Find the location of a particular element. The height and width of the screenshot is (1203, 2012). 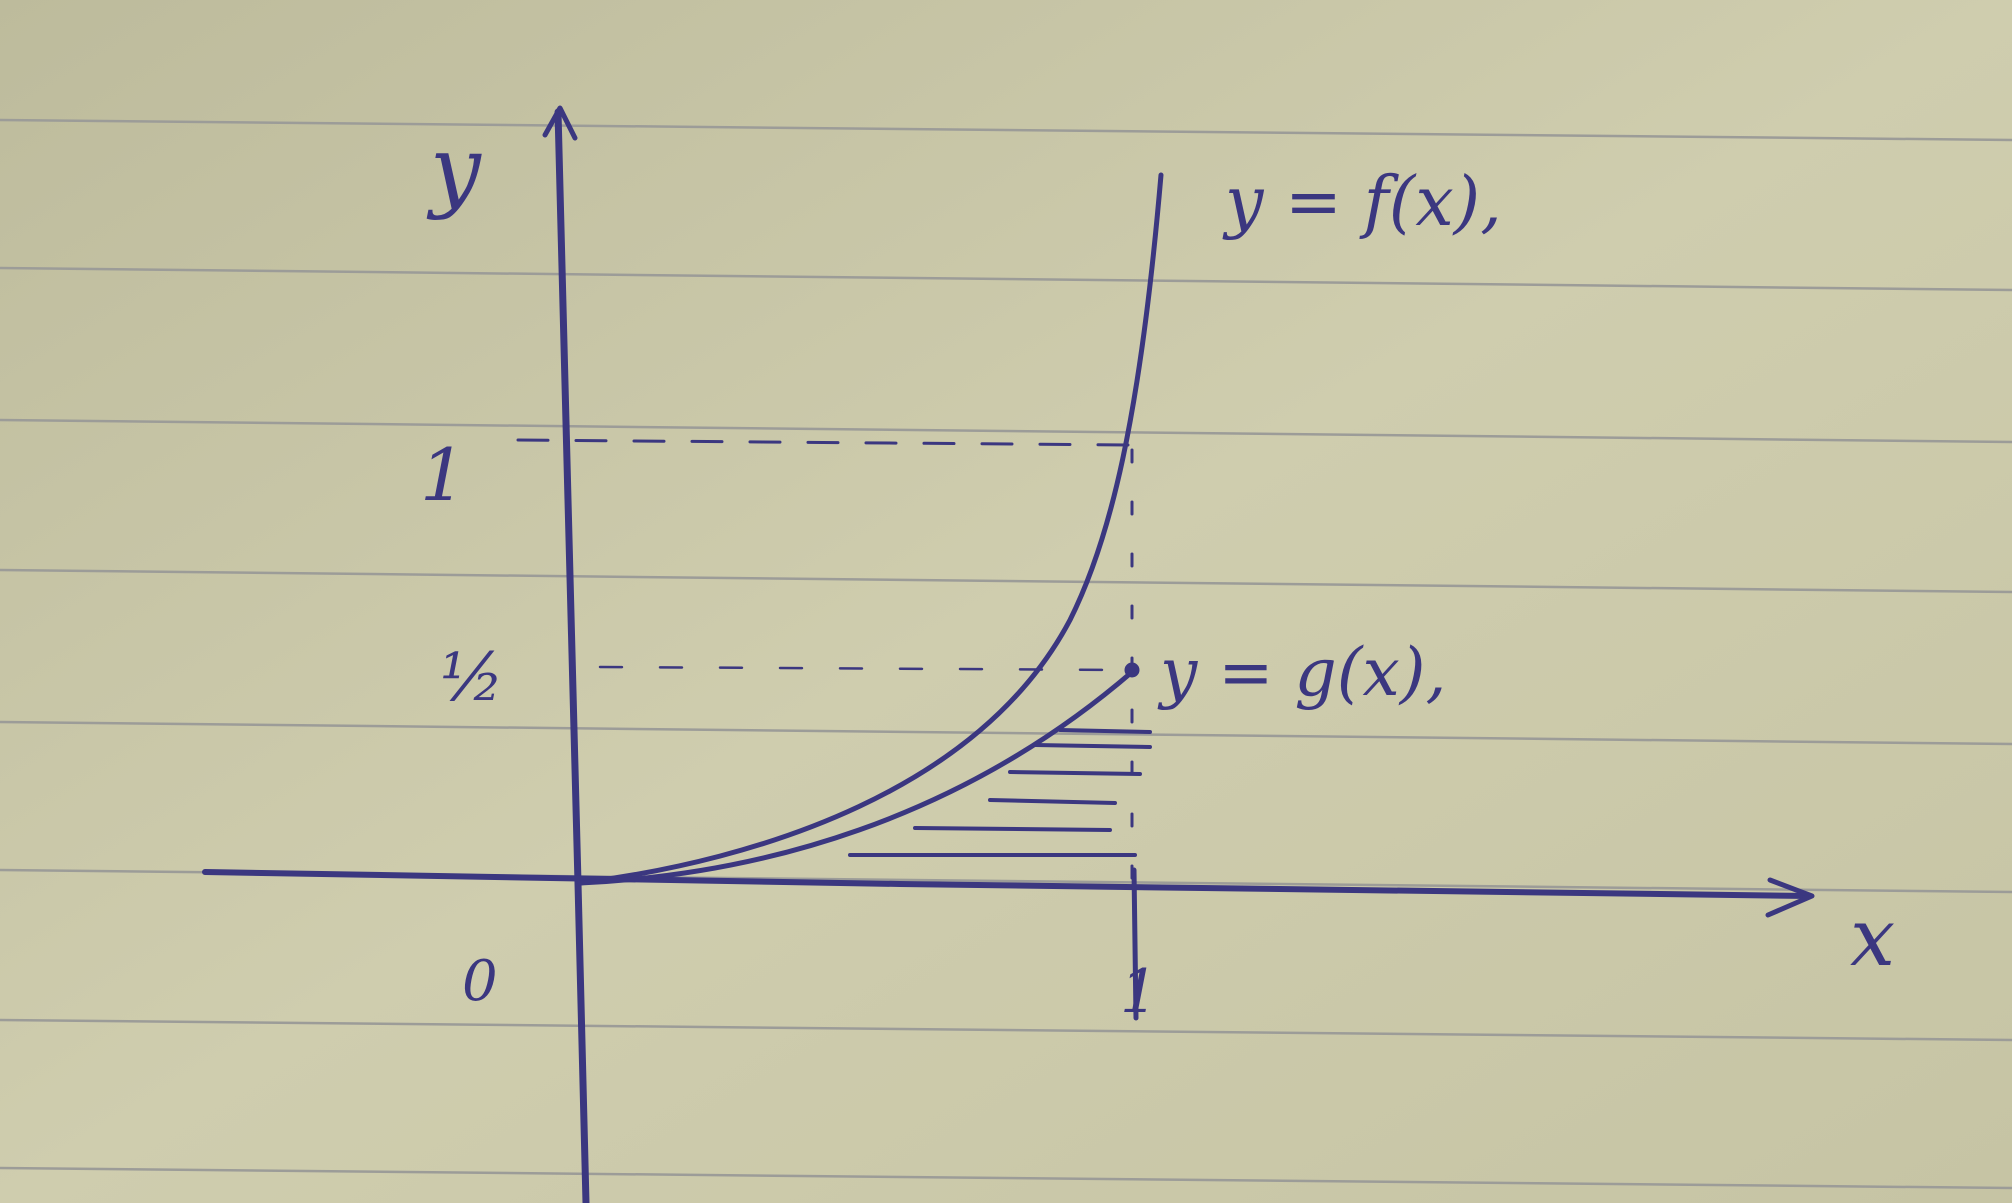

origin-label: 0 is located at coordinates (480, 981).